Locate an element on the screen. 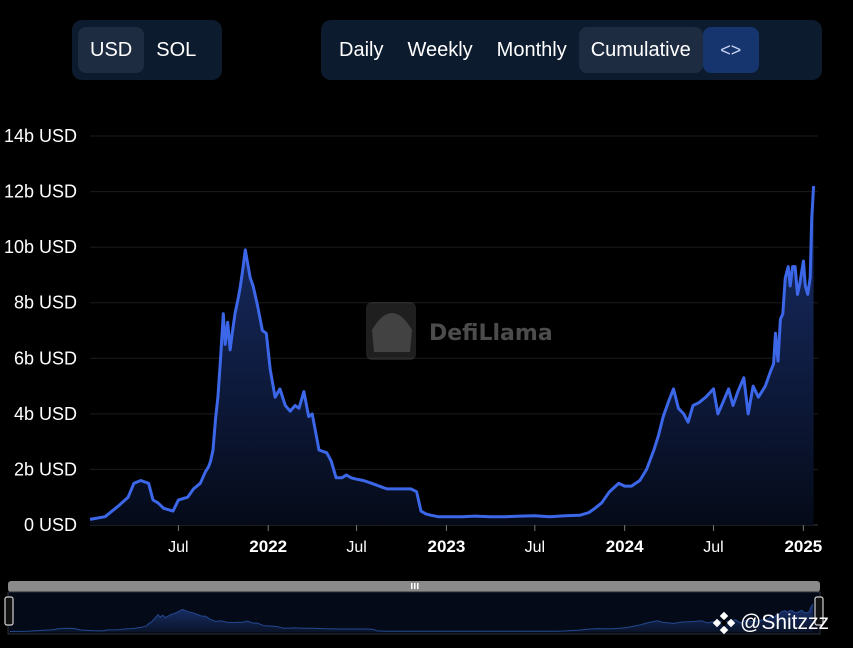 The width and height of the screenshot is (853, 648). range-brush is located at coordinates (414, 608).